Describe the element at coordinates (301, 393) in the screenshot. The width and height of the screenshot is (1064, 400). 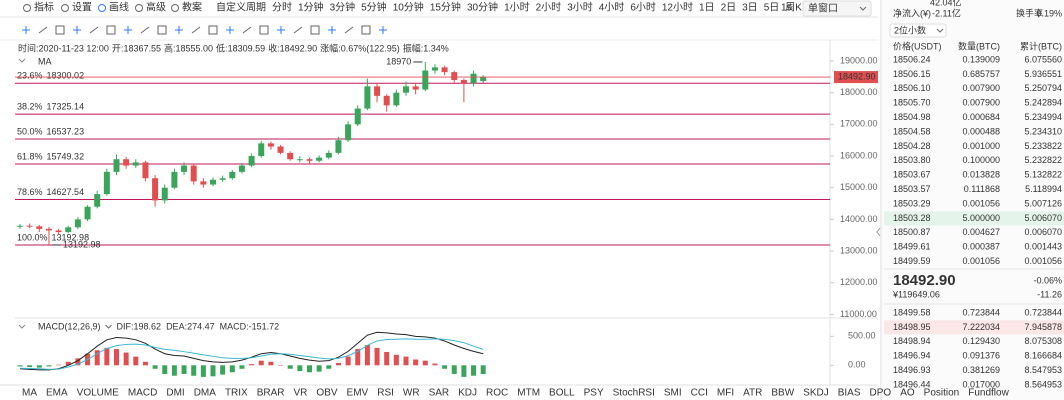
I see `indicator-tab: VR` at that location.